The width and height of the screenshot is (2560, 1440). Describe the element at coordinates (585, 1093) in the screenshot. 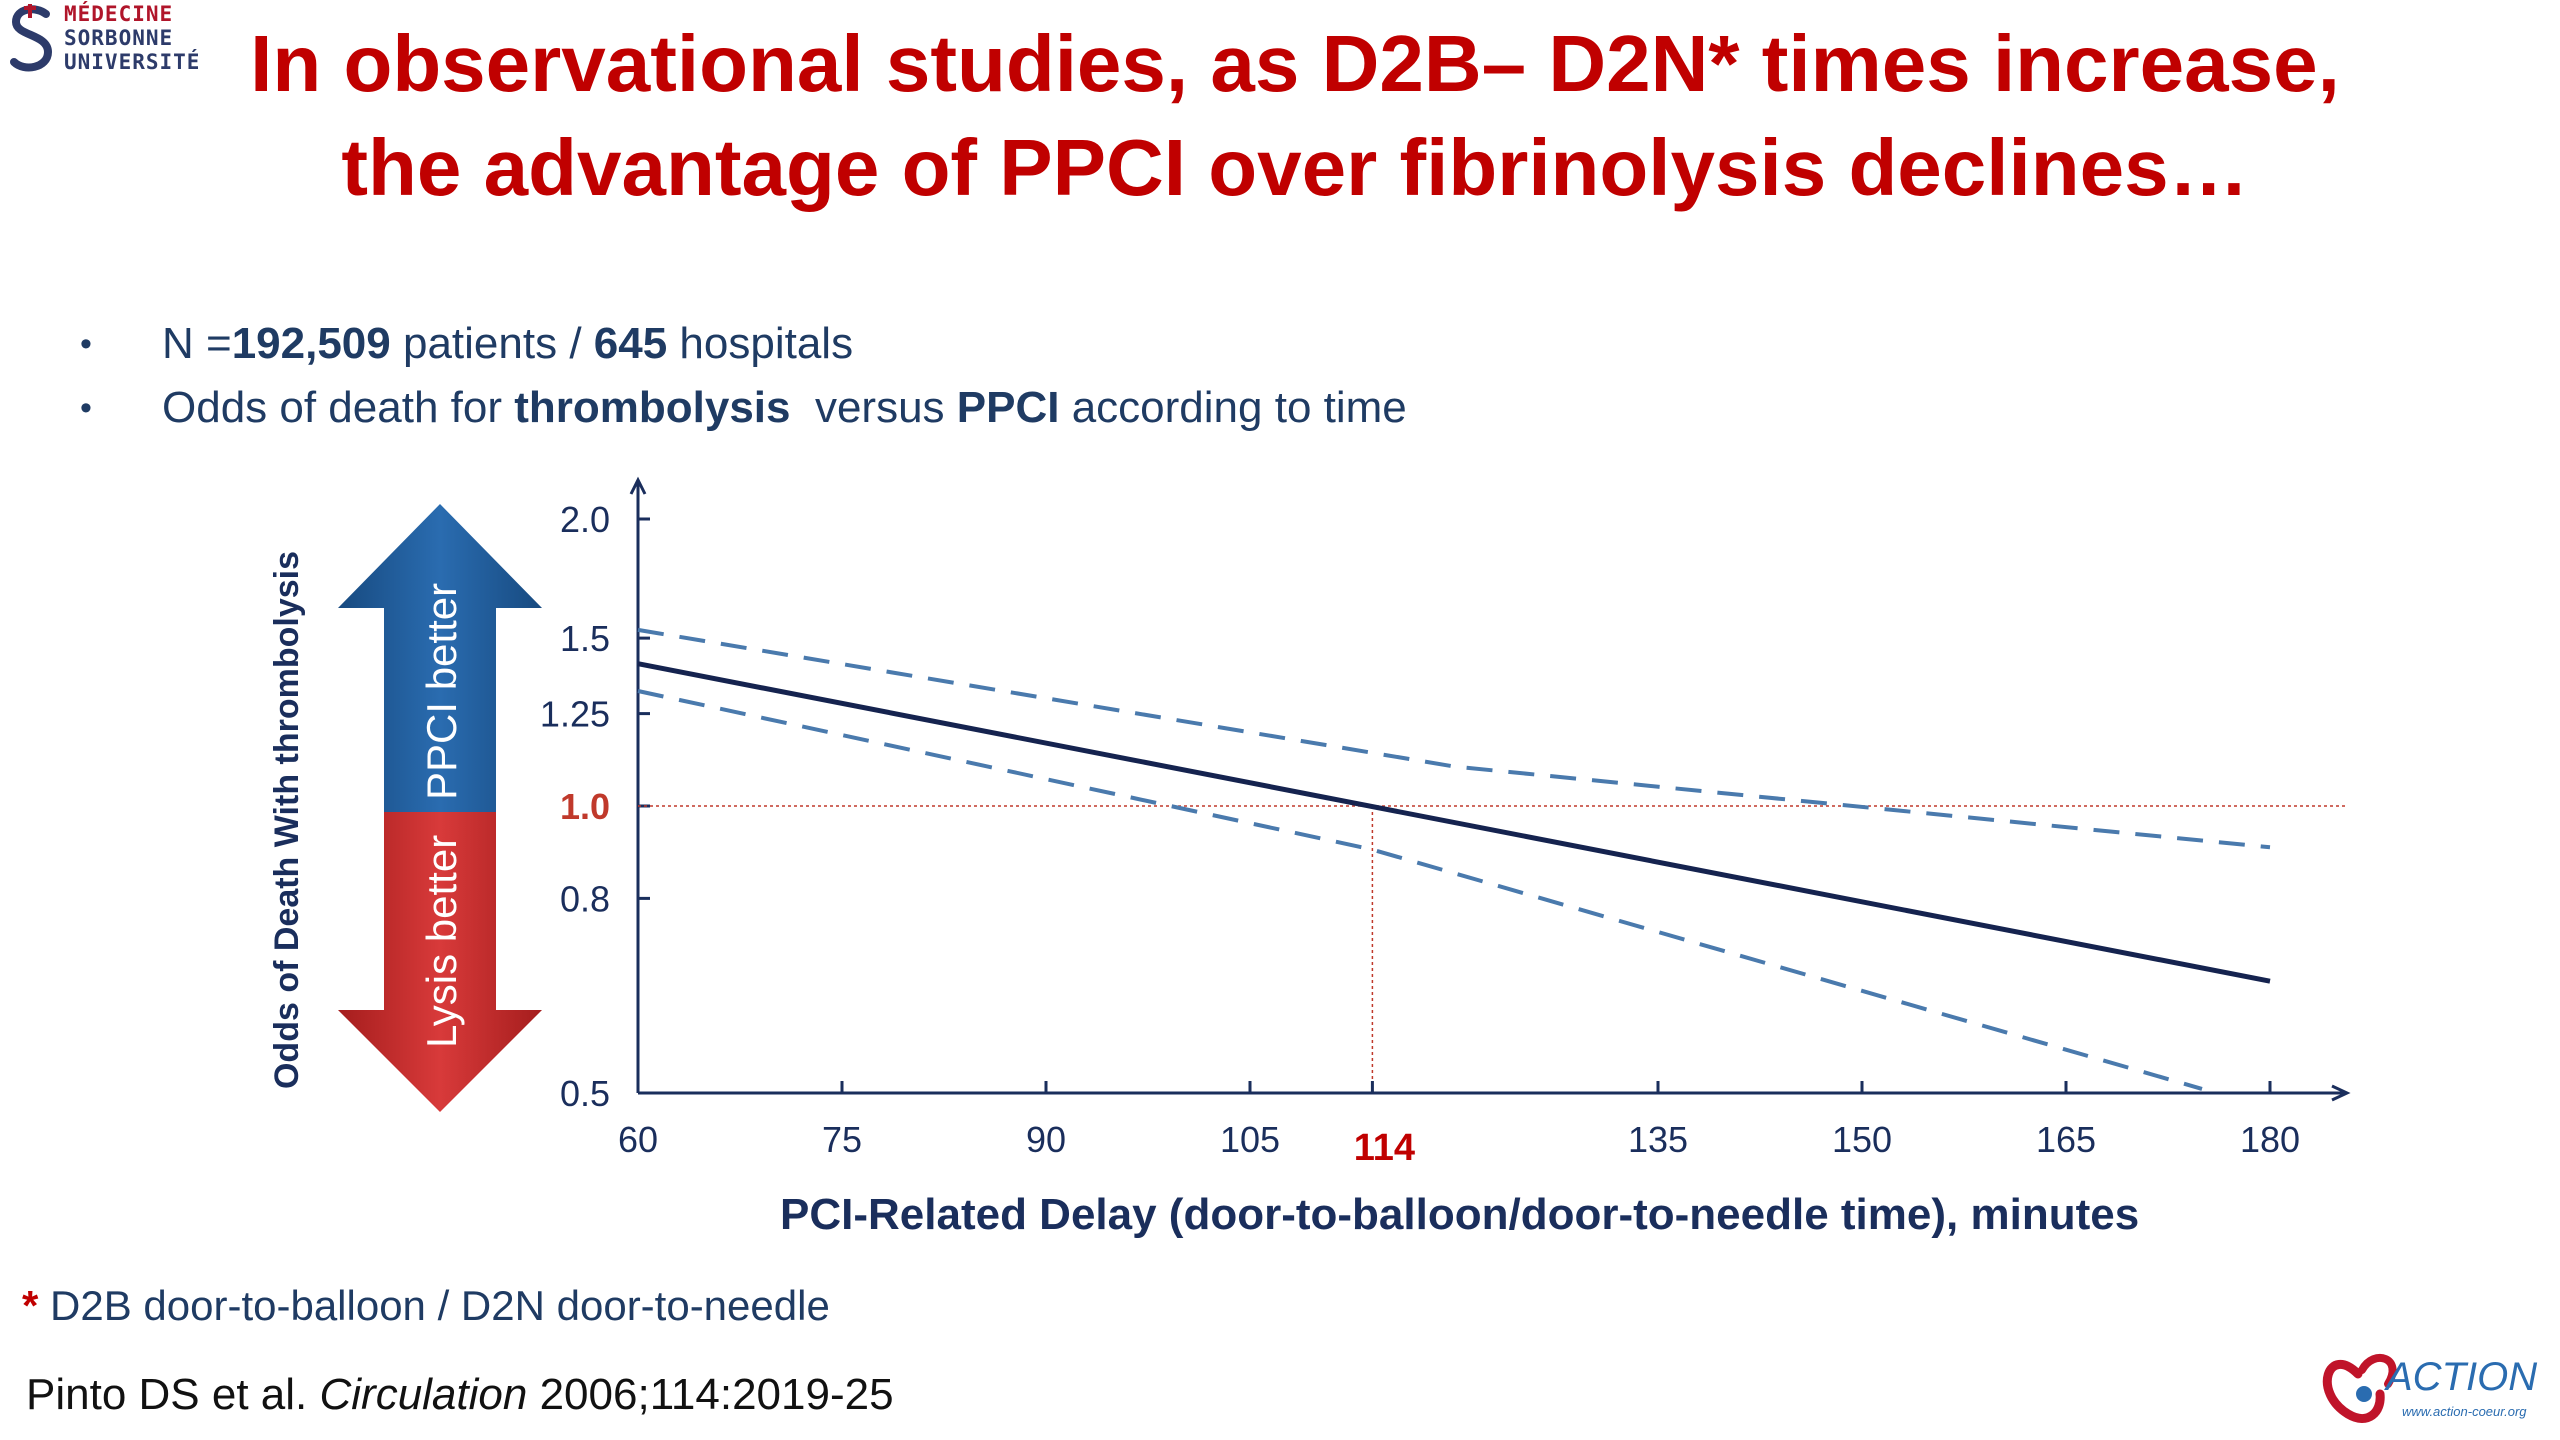

I see `y-tick-label: 0.5` at that location.